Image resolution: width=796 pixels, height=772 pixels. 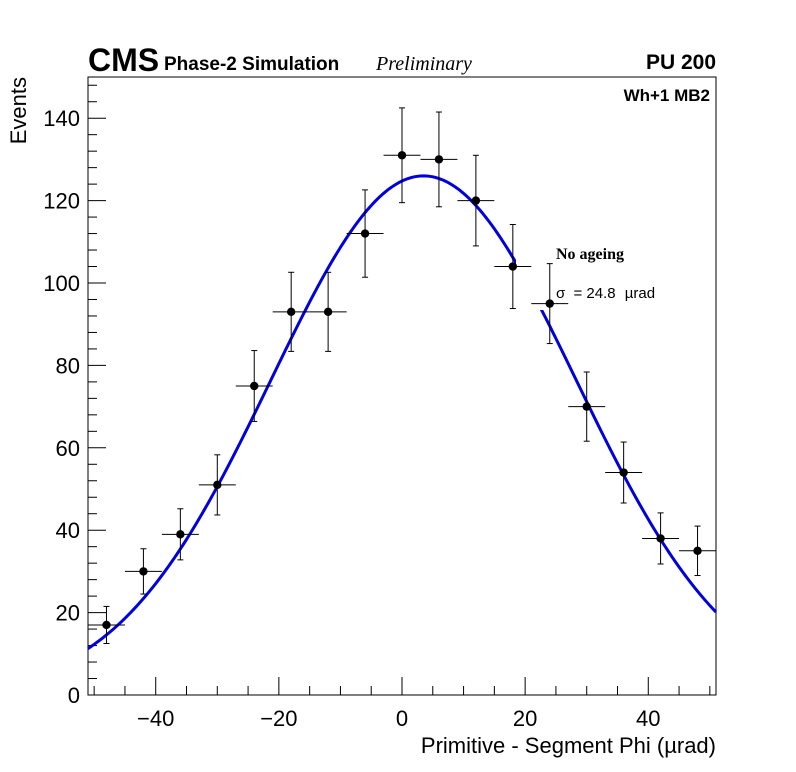 What do you see at coordinates (61, 118) in the screenshot?
I see `y-tick-label: 140` at bounding box center [61, 118].